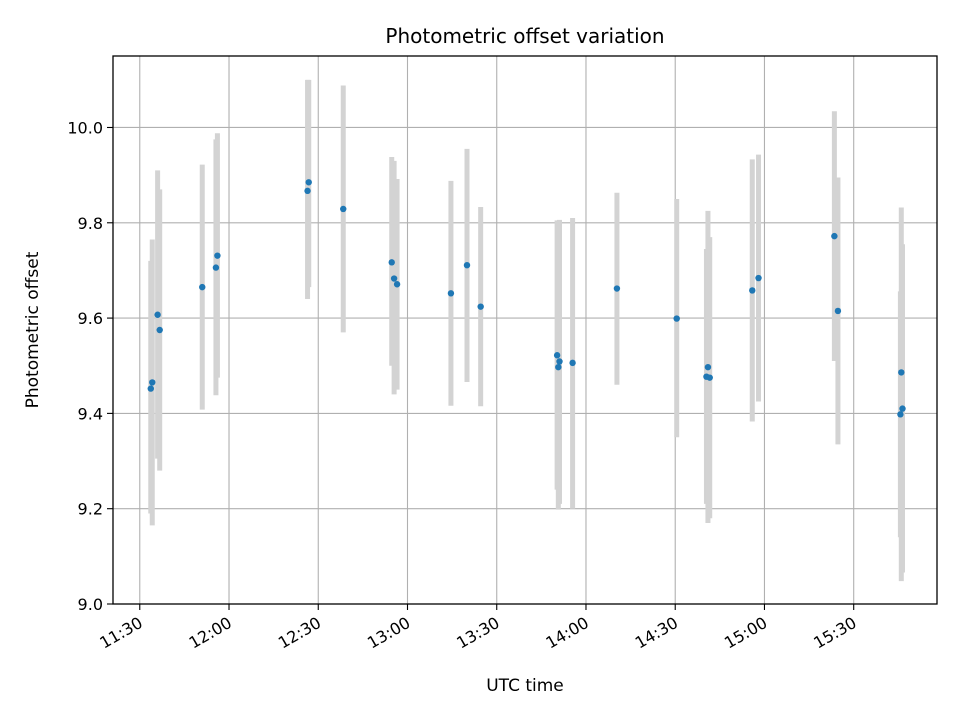  Describe the element at coordinates (90, 366) in the screenshot. I see `y-axis: 9.0 9.2 9.4 9.6 9.8 10.0` at that location.